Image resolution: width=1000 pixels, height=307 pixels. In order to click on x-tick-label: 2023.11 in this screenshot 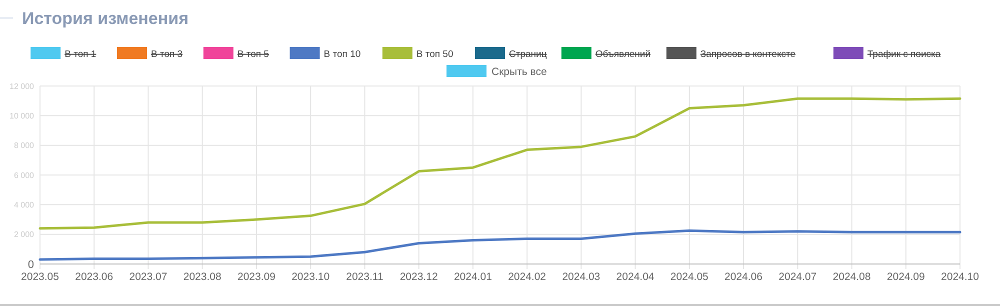, I will do `click(365, 277)`.